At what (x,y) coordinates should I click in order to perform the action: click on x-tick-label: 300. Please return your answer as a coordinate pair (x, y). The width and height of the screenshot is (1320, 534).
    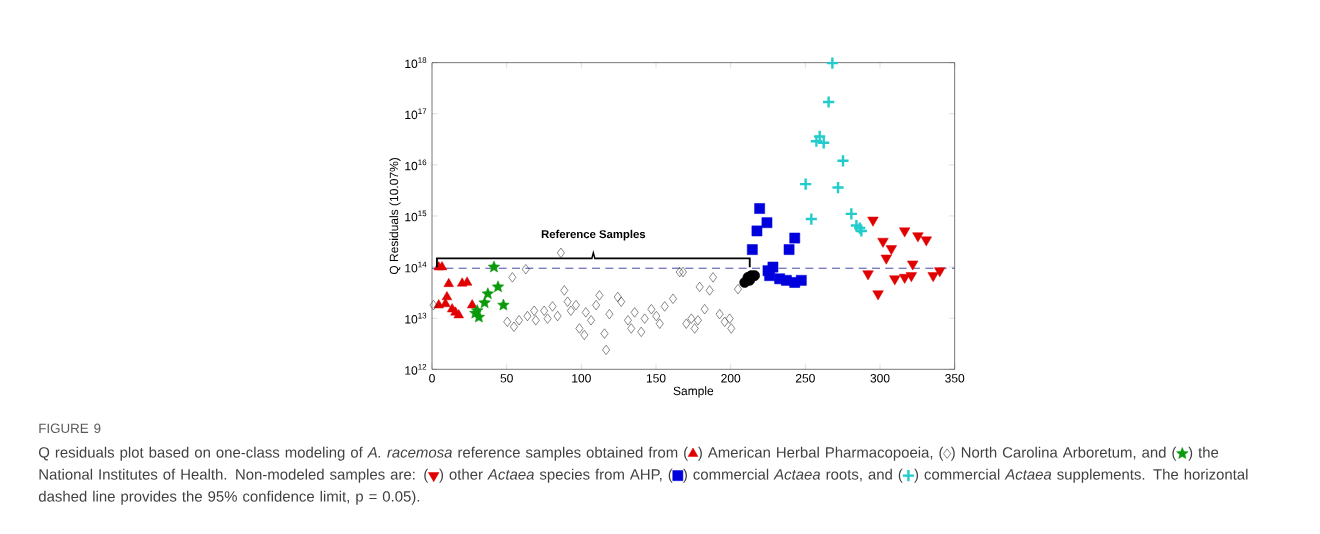
    Looking at the image, I should click on (880, 378).